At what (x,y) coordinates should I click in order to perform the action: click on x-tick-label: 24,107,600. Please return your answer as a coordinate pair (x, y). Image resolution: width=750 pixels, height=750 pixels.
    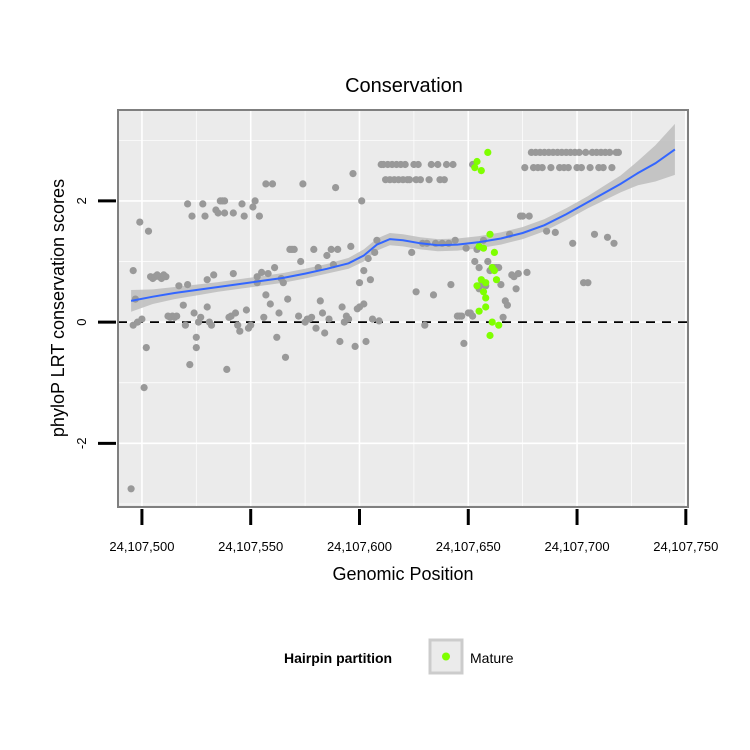
    Looking at the image, I should click on (359, 546).